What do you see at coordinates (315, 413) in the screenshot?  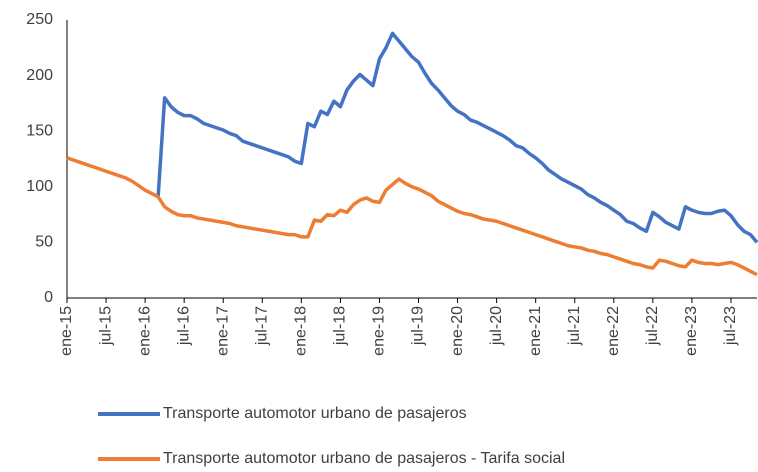 I see `legend-label: Transporte automotor urbano de pasajeros` at bounding box center [315, 413].